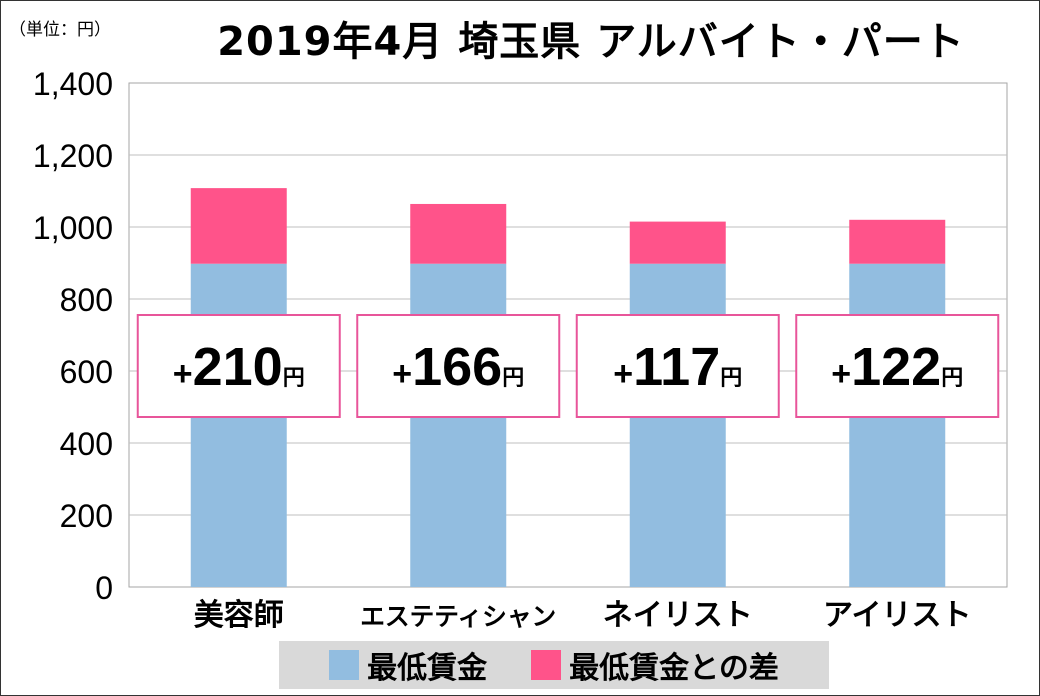 The image size is (1040, 696). What do you see at coordinates (73, 156) in the screenshot?
I see `y-tick-label: 1,200` at bounding box center [73, 156].